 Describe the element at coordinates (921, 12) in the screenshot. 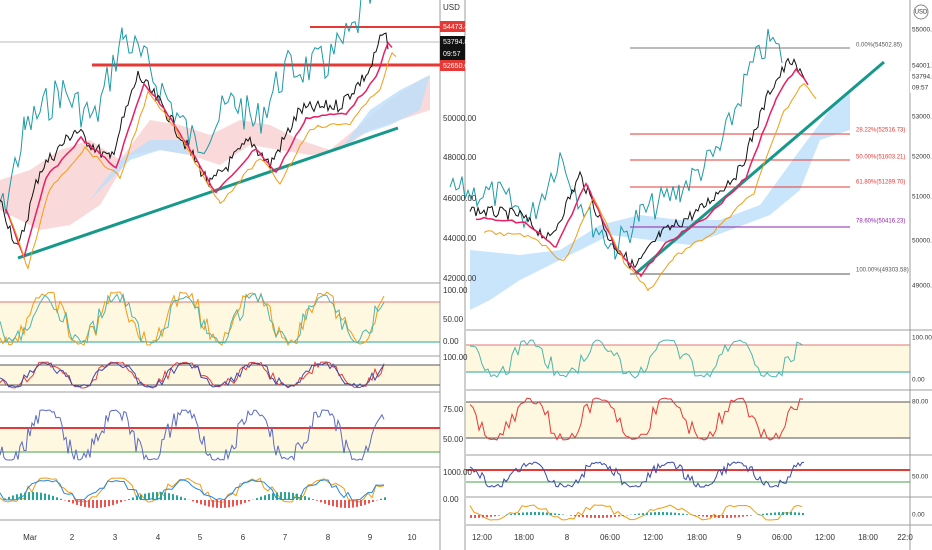

I see `currency-badge` at that location.